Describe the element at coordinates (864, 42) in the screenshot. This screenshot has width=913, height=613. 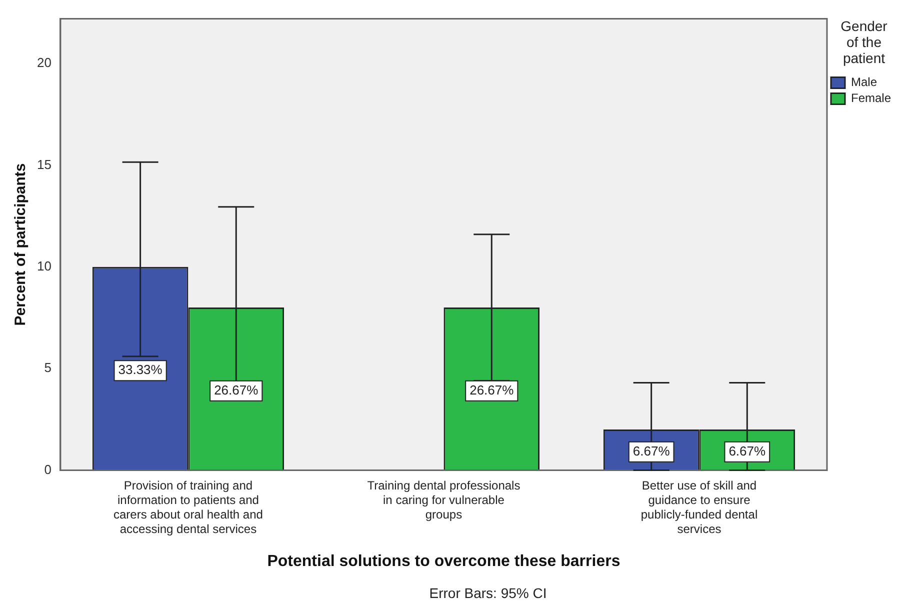
I see `legend-title: Gender of the patient` at that location.